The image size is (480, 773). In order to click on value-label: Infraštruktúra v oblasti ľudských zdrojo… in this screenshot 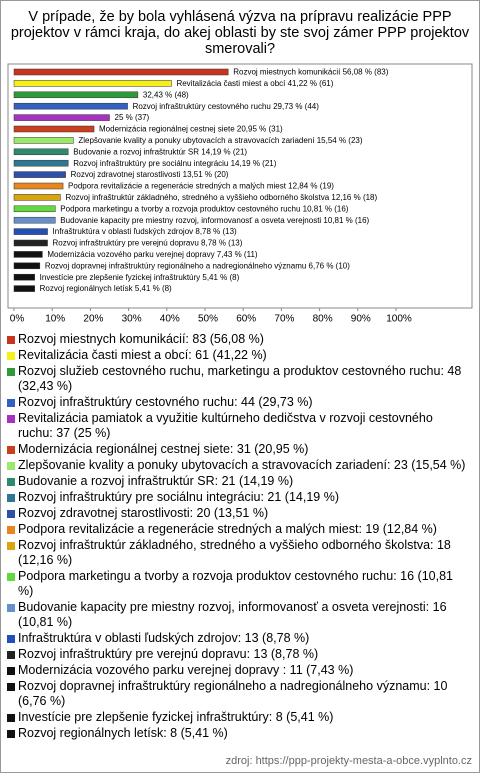, I will do `click(145, 231)`.